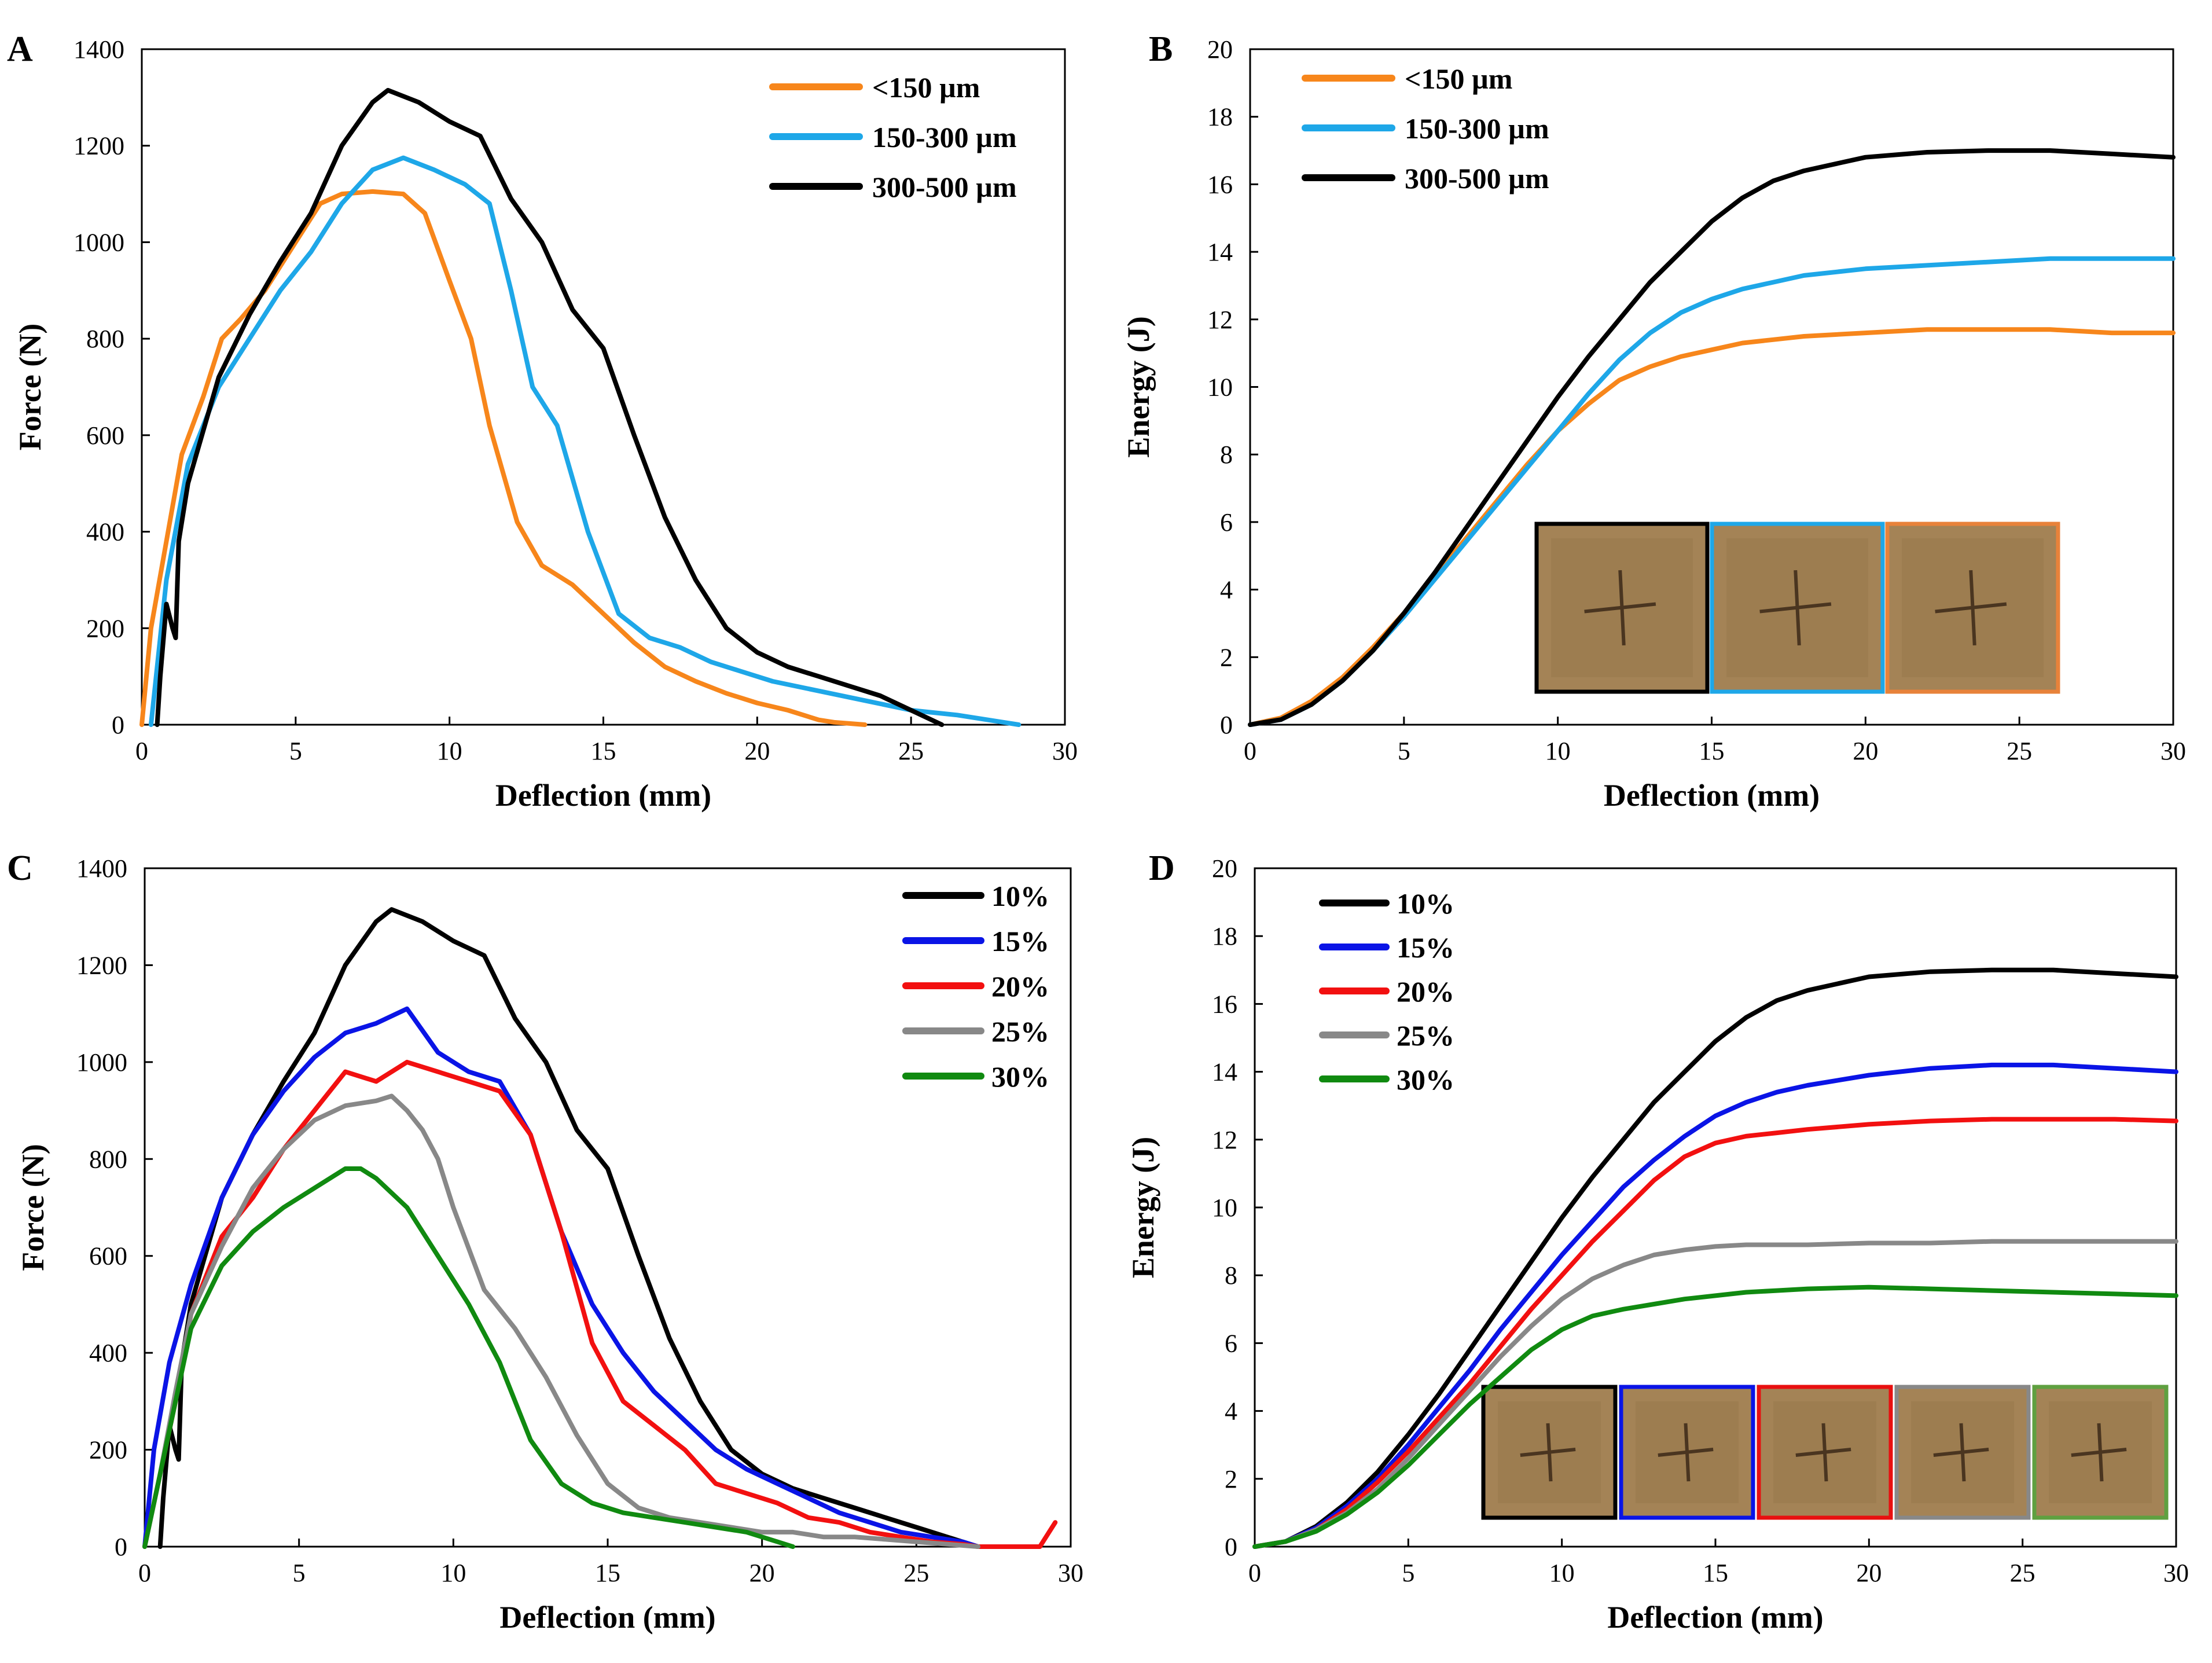  I want to click on legend-label: 20%, so click(1426, 991).